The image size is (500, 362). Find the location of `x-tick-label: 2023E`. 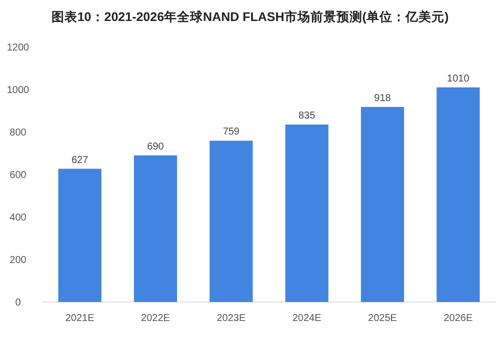

x-tick-label: 2023E is located at coordinates (231, 318).